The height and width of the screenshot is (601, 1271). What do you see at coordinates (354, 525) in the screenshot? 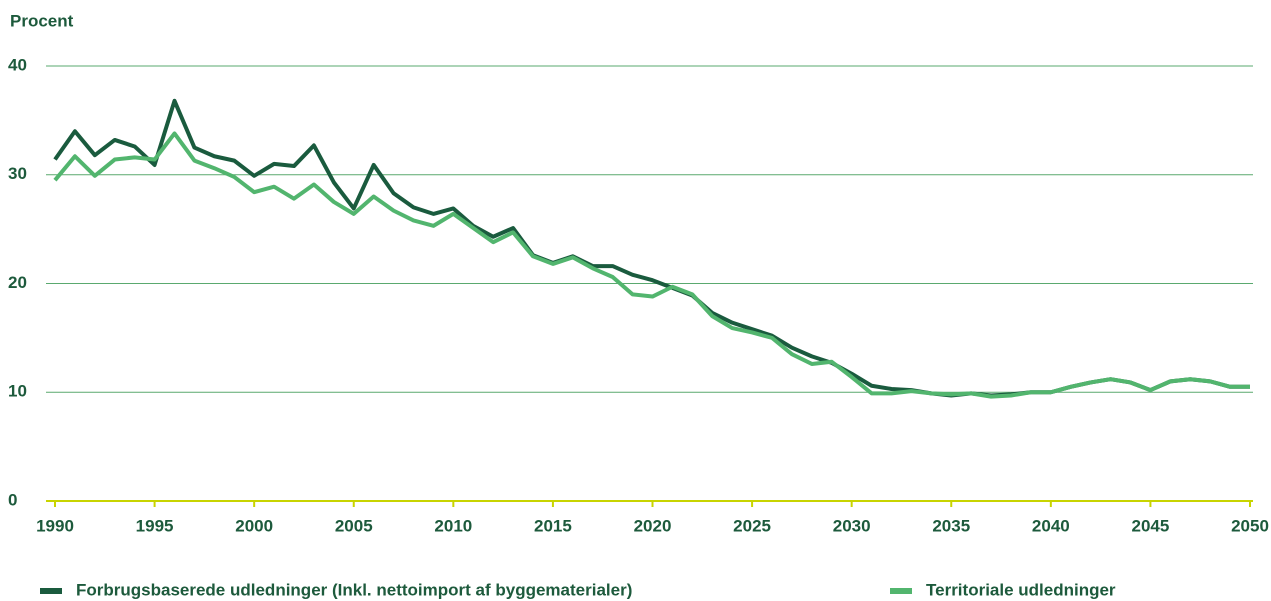
I see `x-tick-label: 2005` at bounding box center [354, 525].